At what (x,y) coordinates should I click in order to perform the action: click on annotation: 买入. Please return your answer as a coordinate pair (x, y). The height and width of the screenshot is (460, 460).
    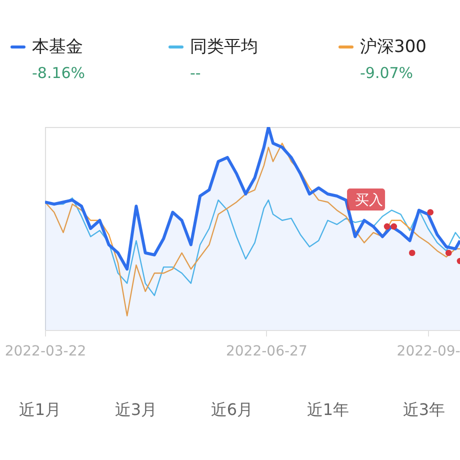
    Looking at the image, I should click on (369, 200).